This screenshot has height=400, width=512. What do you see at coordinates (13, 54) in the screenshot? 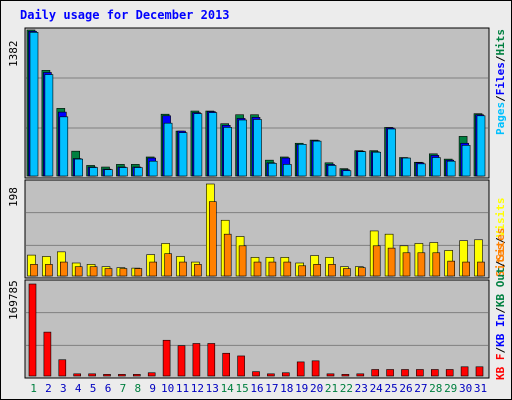
I see `ymax-label-hits: 1382` at bounding box center [13, 54].